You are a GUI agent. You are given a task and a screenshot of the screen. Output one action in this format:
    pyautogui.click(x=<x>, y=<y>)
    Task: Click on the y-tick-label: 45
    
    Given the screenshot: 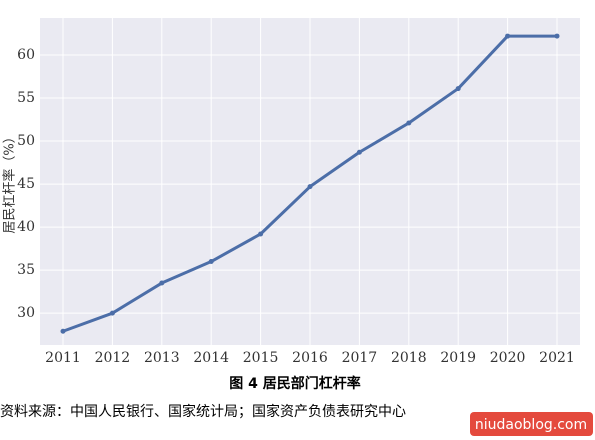 What is the action you would take?
    pyautogui.click(x=26, y=184)
    